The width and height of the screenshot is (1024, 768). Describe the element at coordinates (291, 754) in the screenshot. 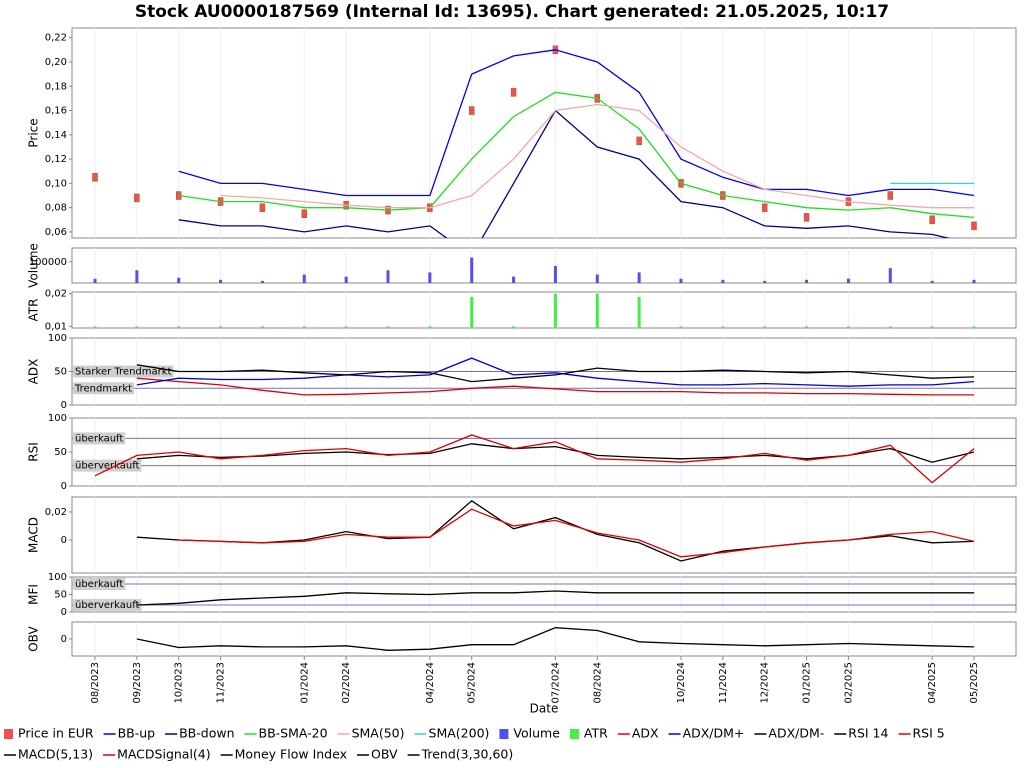

I see `legend-label: Money Flow Index` at that location.